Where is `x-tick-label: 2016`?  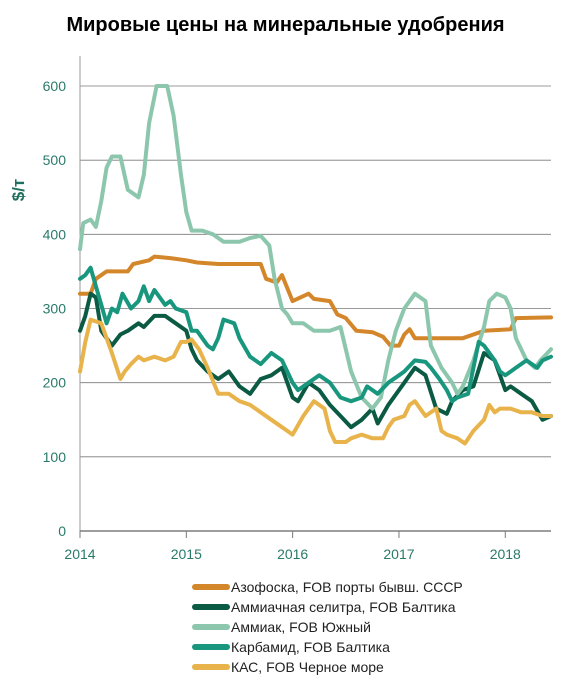
x-tick-label: 2016 is located at coordinates (292, 554).